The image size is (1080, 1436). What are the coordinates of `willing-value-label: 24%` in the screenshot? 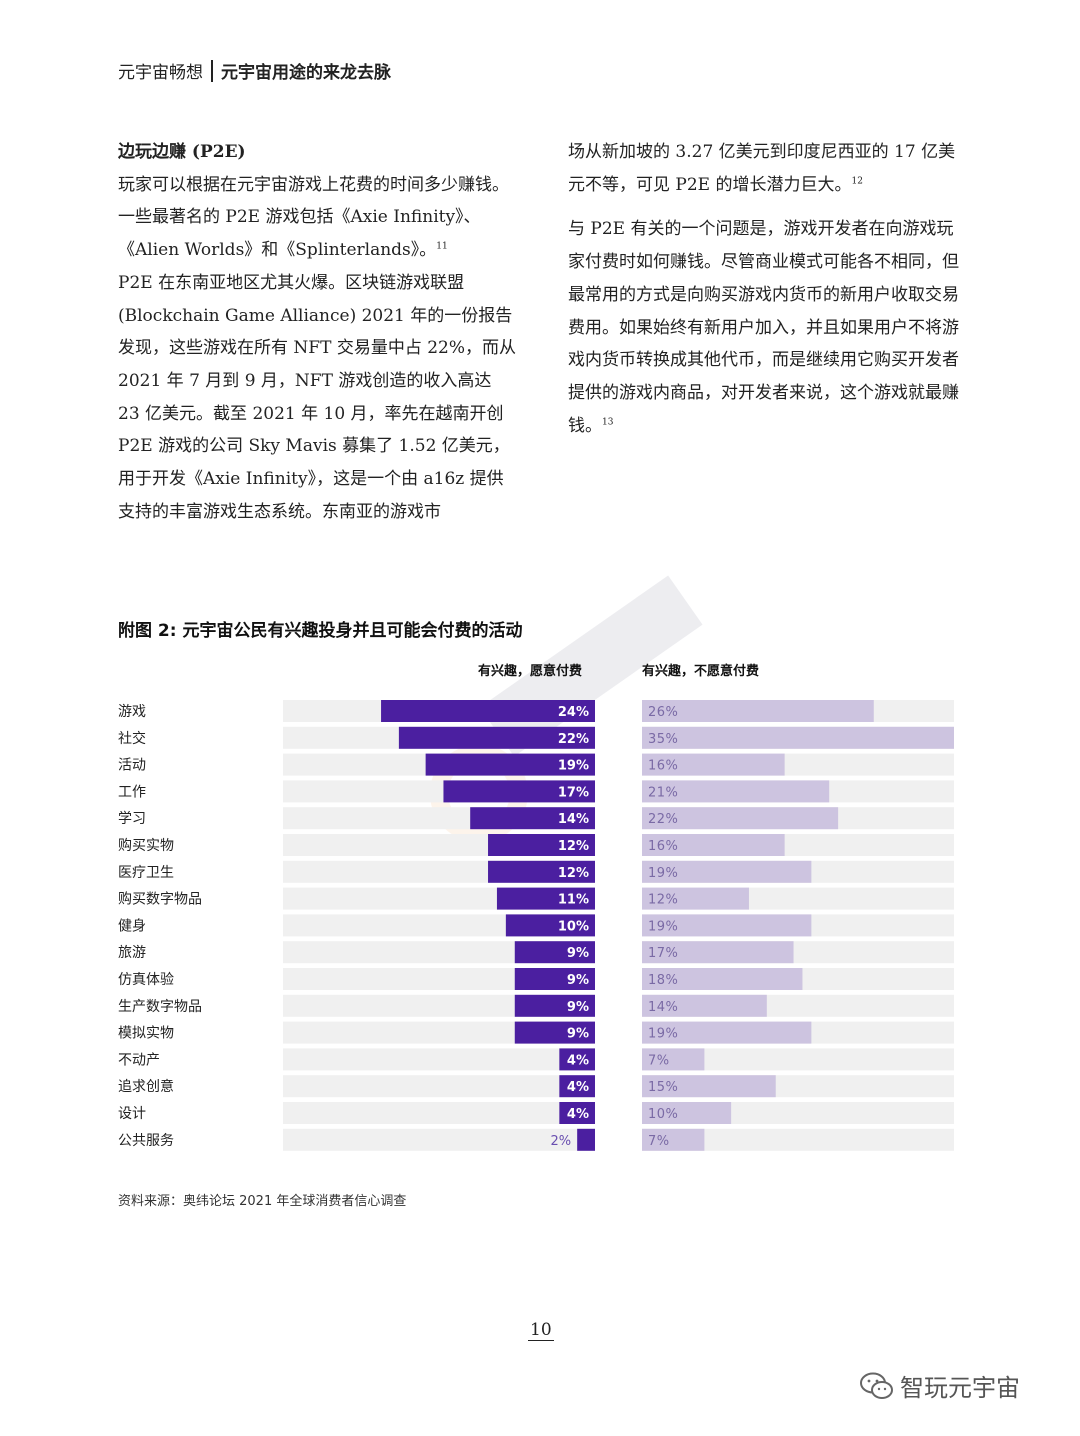 It's located at (573, 712).